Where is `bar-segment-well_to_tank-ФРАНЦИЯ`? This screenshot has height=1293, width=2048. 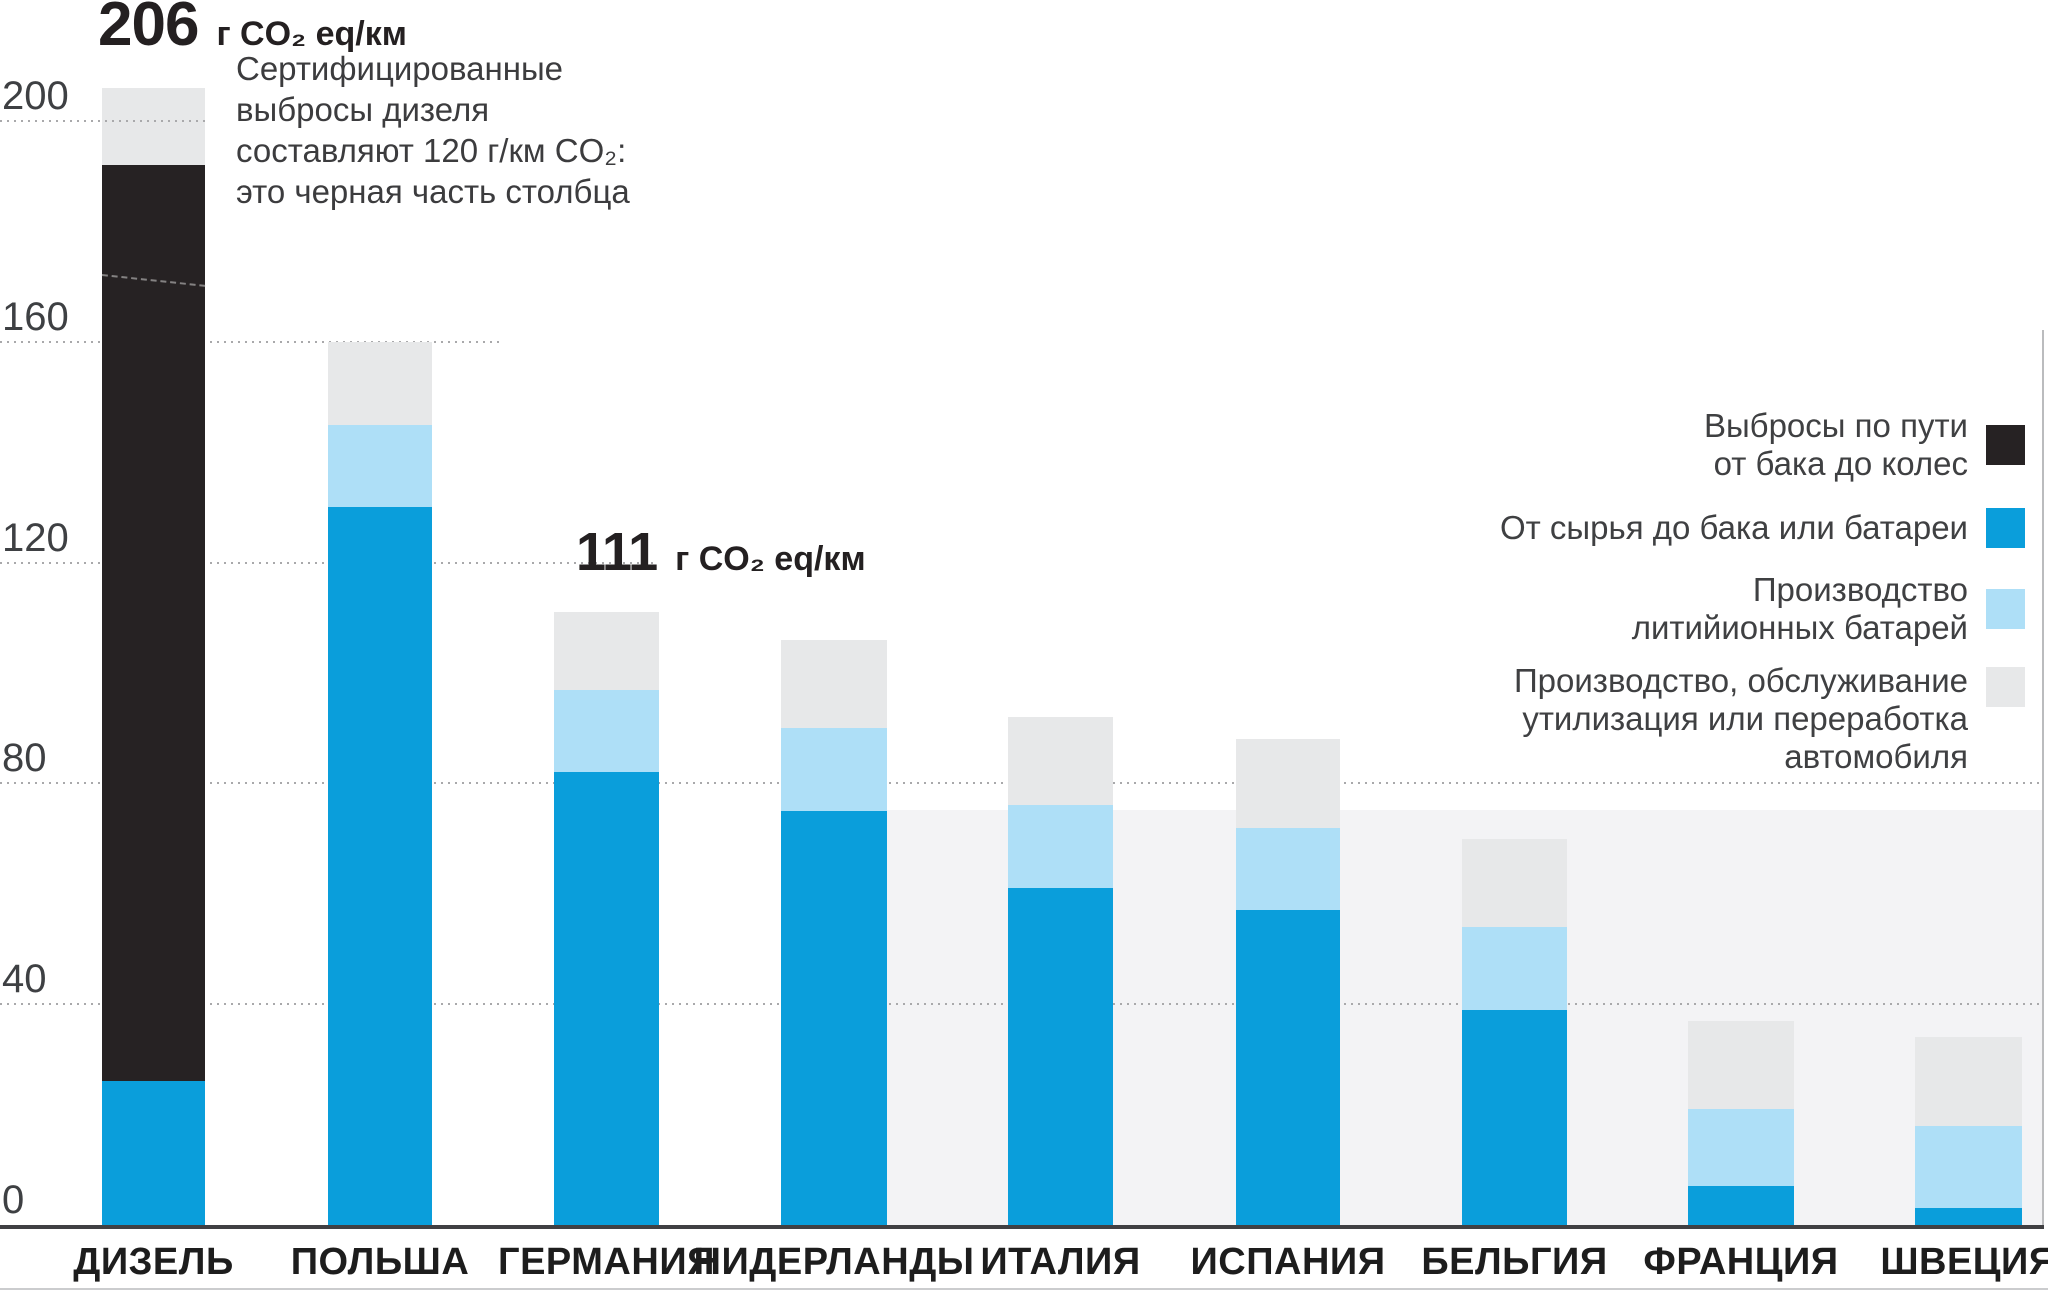
bar-segment-well_to_tank-ФРАНЦИЯ is located at coordinates (1741, 1205).